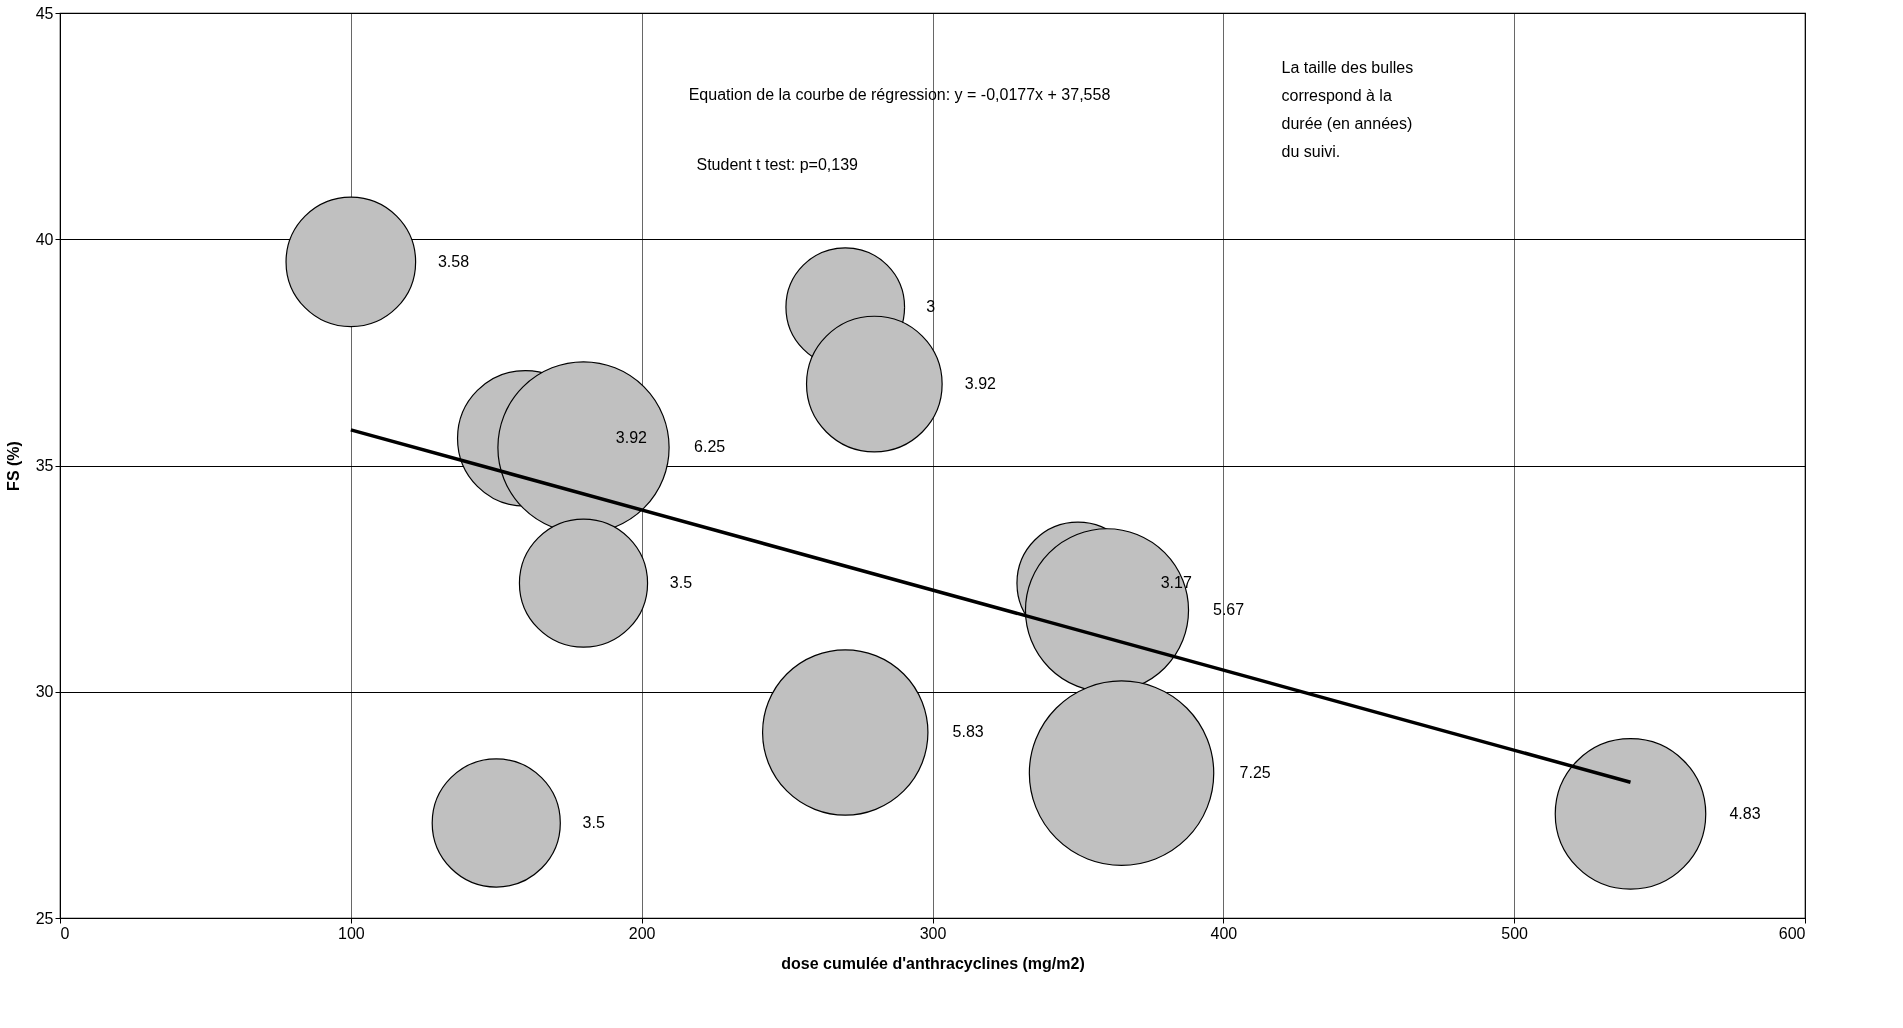 This screenshot has width=1903, height=1028. Describe the element at coordinates (1224, 933) in the screenshot. I see `x-tick-label: 400` at that location.